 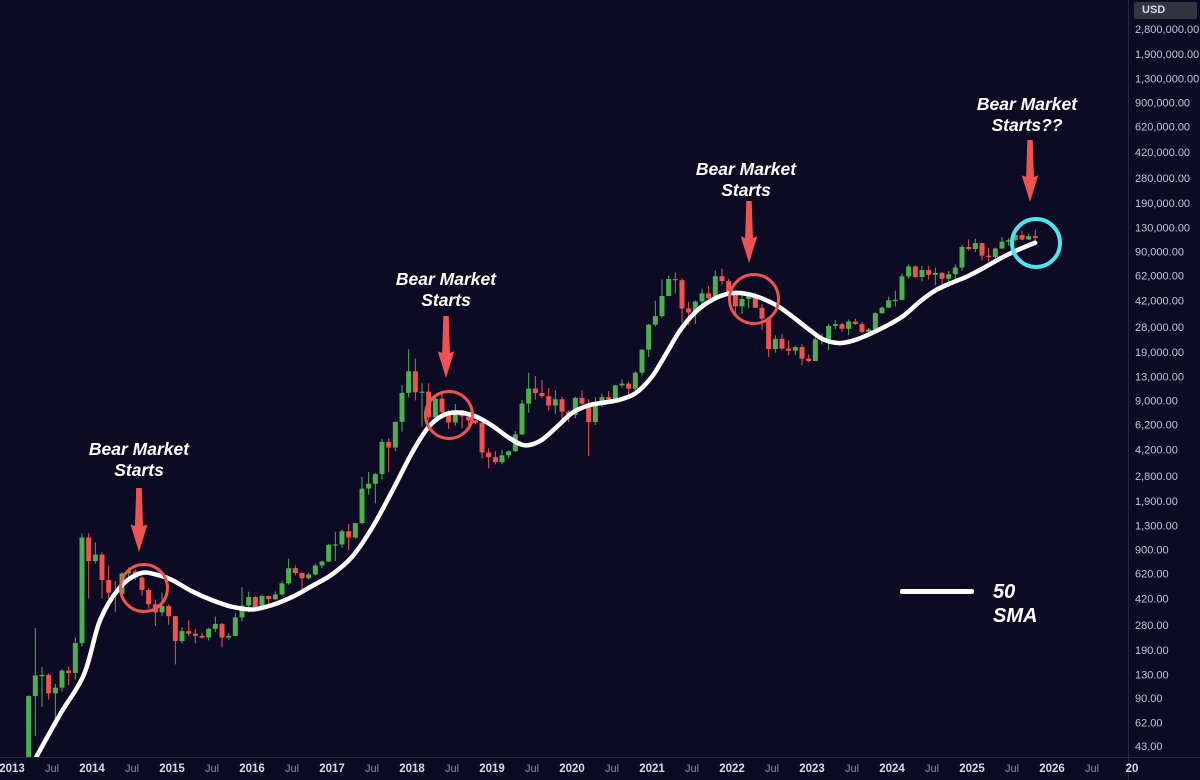 What do you see at coordinates (252, 769) in the screenshot?
I see `svg-text: 2016` at bounding box center [252, 769].